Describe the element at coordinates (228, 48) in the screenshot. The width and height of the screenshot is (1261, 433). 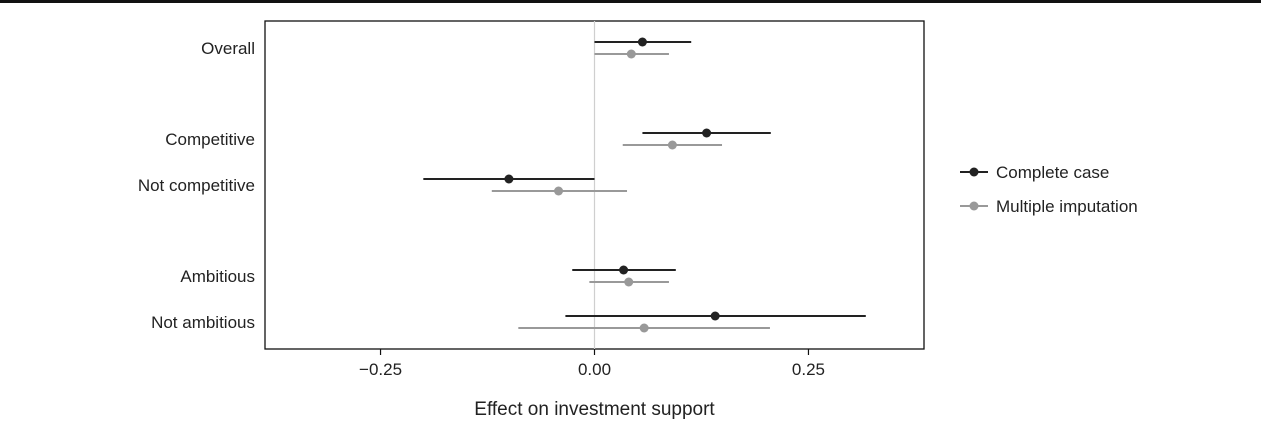
I see `category-label-overall: Overall` at that location.